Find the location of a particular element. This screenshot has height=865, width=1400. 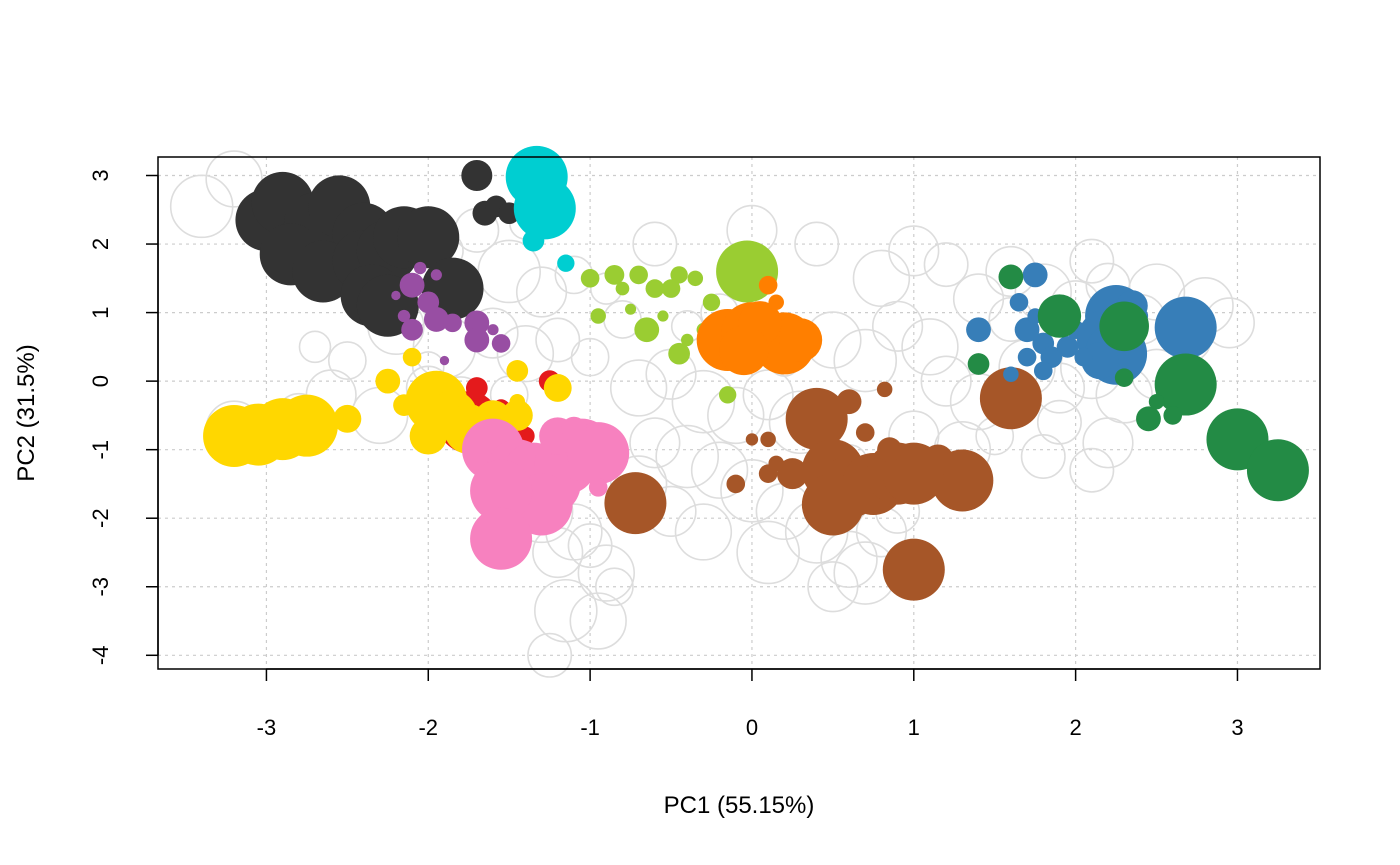

y-tick-label: 0 is located at coordinates (100, 381).